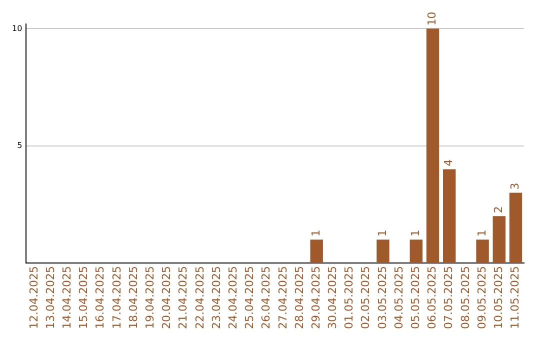 Image resolution: width=540 pixels, height=340 pixels. Describe the element at coordinates (19, 145) in the screenshot. I see `y-tick-label: 5` at that location.